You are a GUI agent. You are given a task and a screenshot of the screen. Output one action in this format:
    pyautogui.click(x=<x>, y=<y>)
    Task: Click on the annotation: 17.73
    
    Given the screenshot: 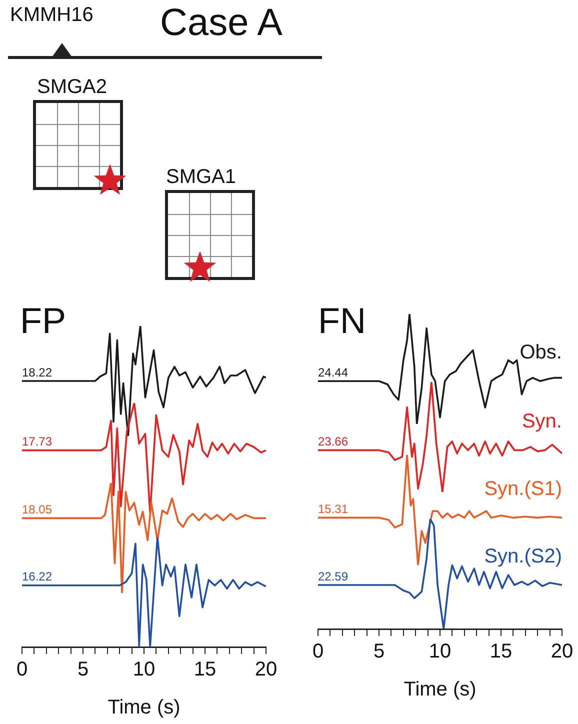 What is the action you would take?
    pyautogui.click(x=37, y=441)
    